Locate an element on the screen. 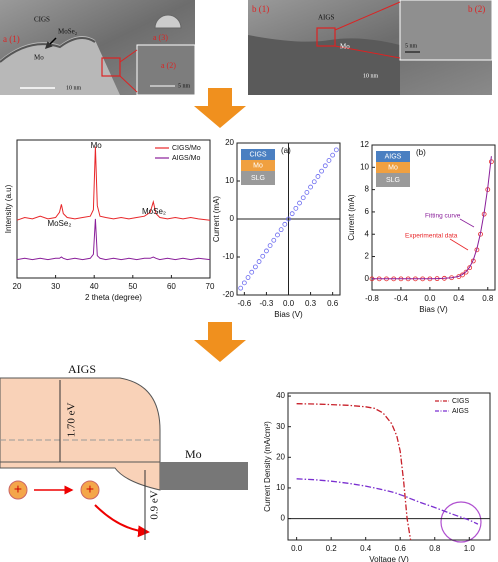  highlight-circle is located at coordinates (461, 522).